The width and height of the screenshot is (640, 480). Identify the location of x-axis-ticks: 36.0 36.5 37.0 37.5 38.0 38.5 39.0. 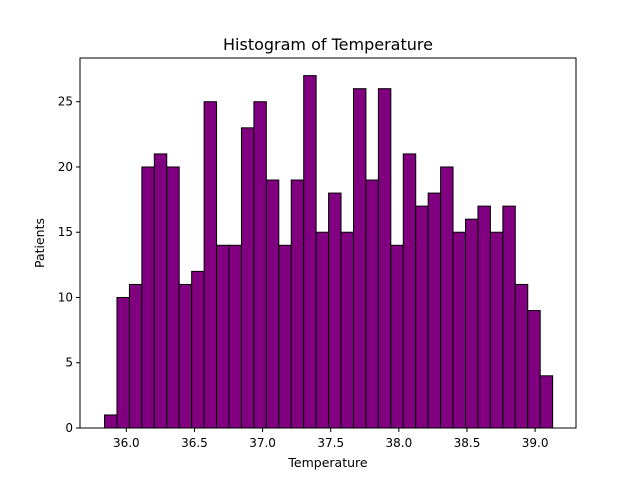
(331, 439).